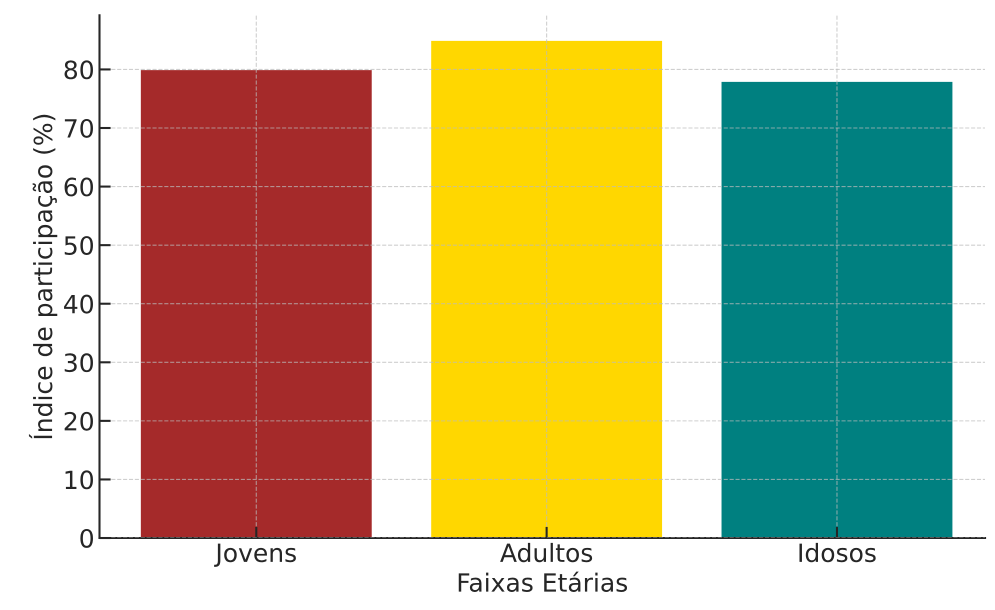  Describe the element at coordinates (255, 555) in the screenshot. I see `x-tick-label: Jovens` at that location.